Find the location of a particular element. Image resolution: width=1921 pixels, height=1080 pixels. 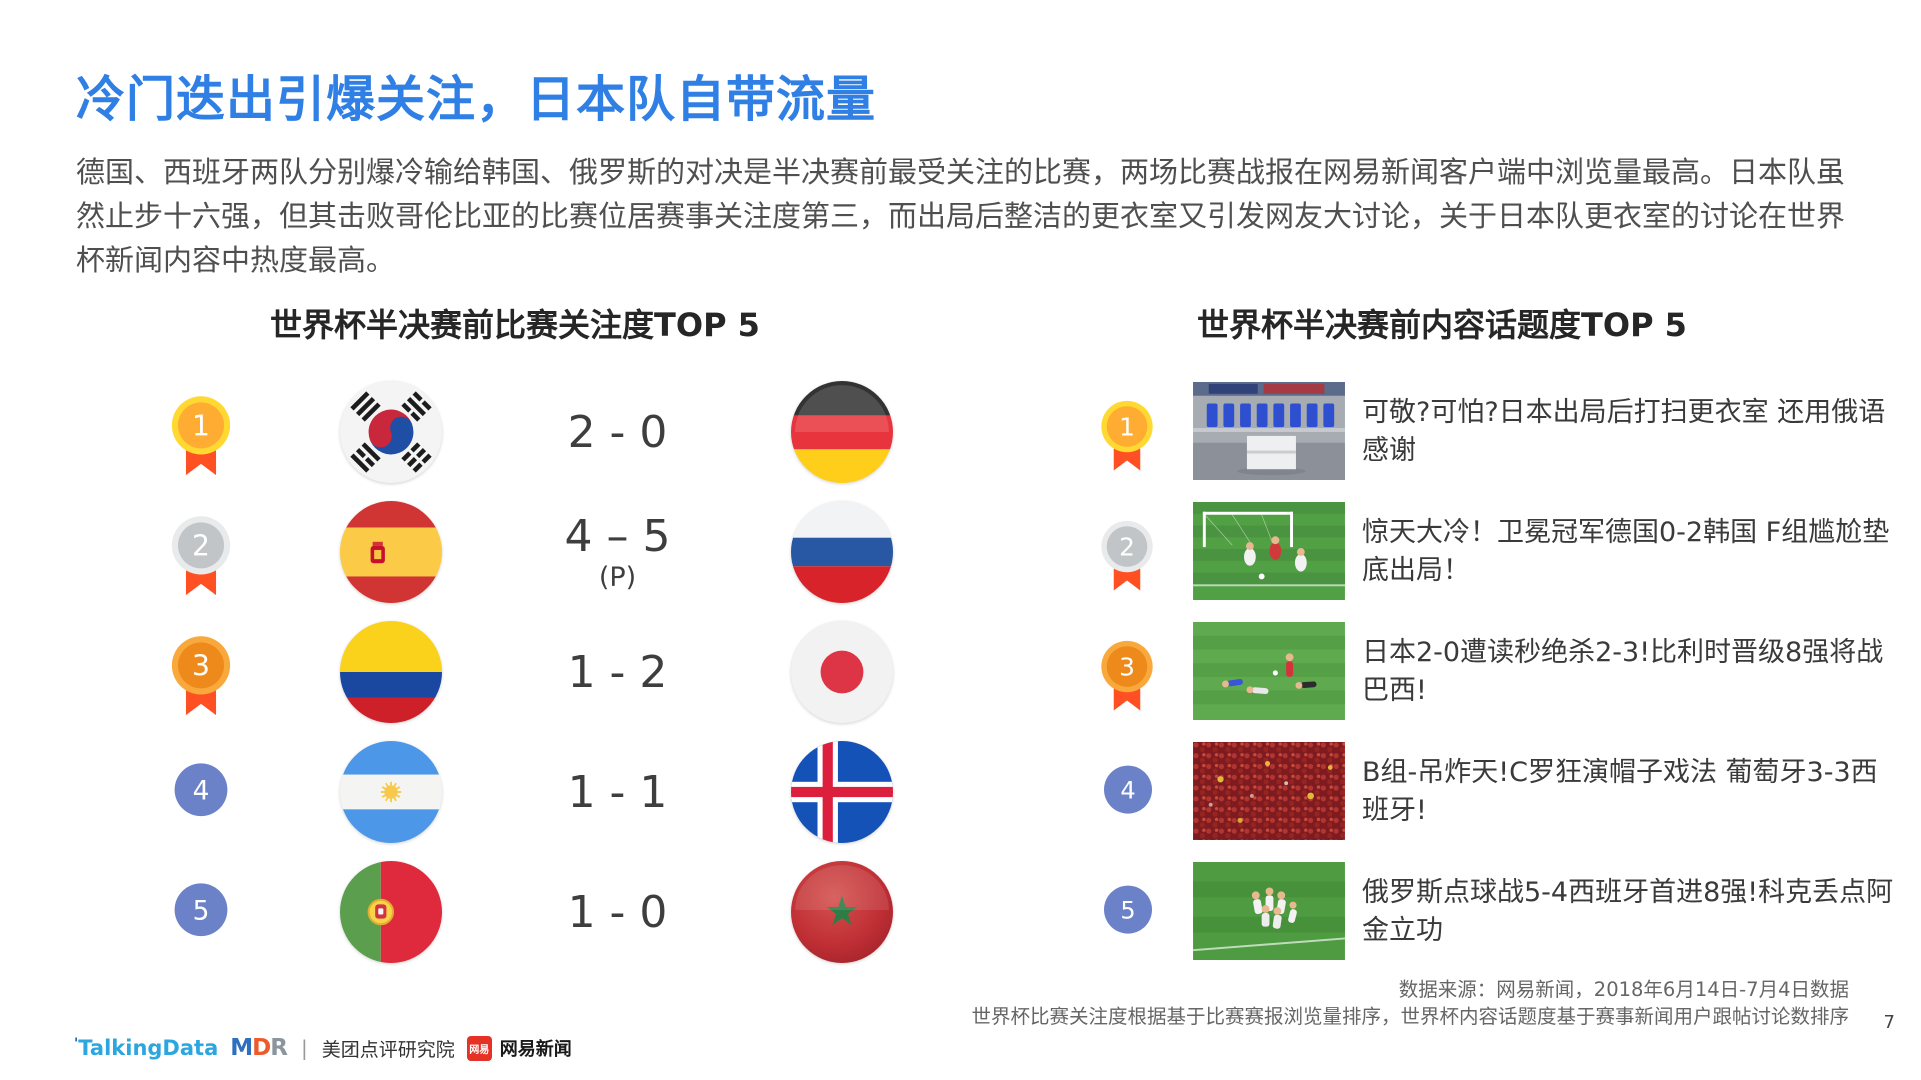

topic-headline: B组-吊炸天!C罗狂演帽子戏法 葡萄牙3-3西班牙! is located at coordinates (1620, 791).